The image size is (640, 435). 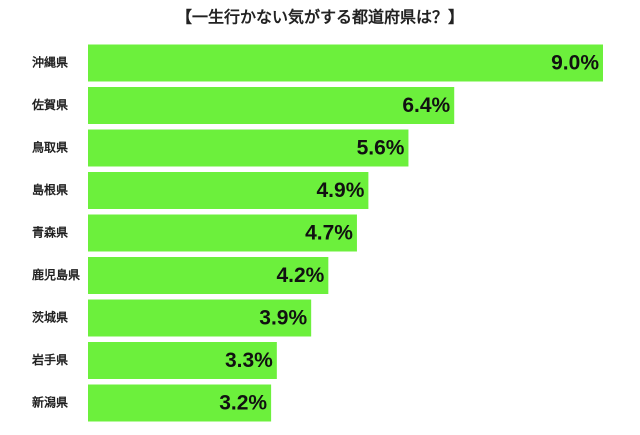 What do you see at coordinates (50, 189) in the screenshot?
I see `category-label: 島根県` at bounding box center [50, 189].